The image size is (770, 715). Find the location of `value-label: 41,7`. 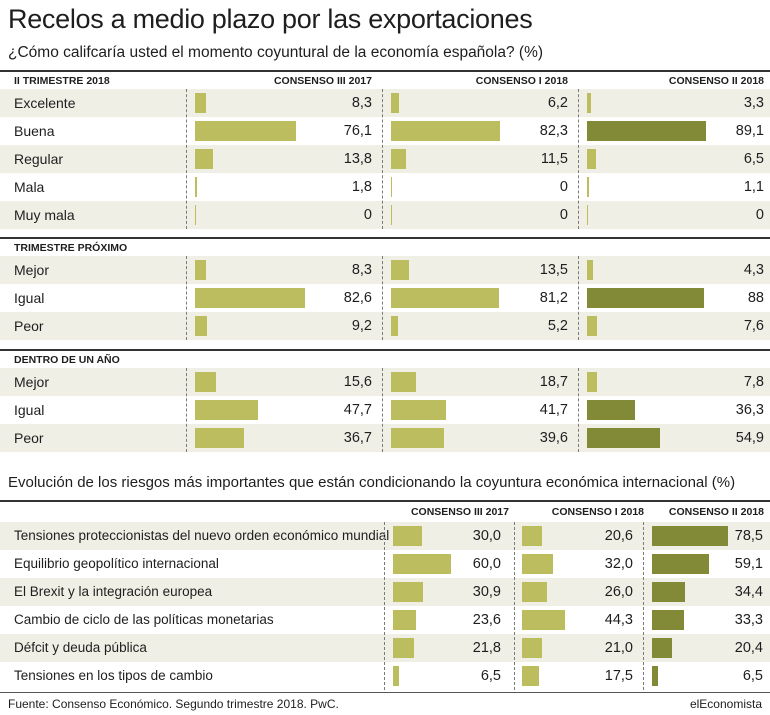

value-label: 41,7 is located at coordinates (553, 410).